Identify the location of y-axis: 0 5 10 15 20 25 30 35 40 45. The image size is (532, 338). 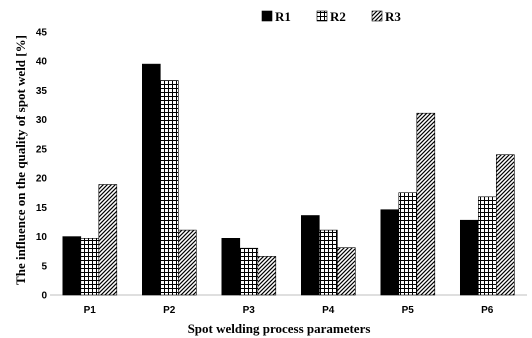
(42, 165).